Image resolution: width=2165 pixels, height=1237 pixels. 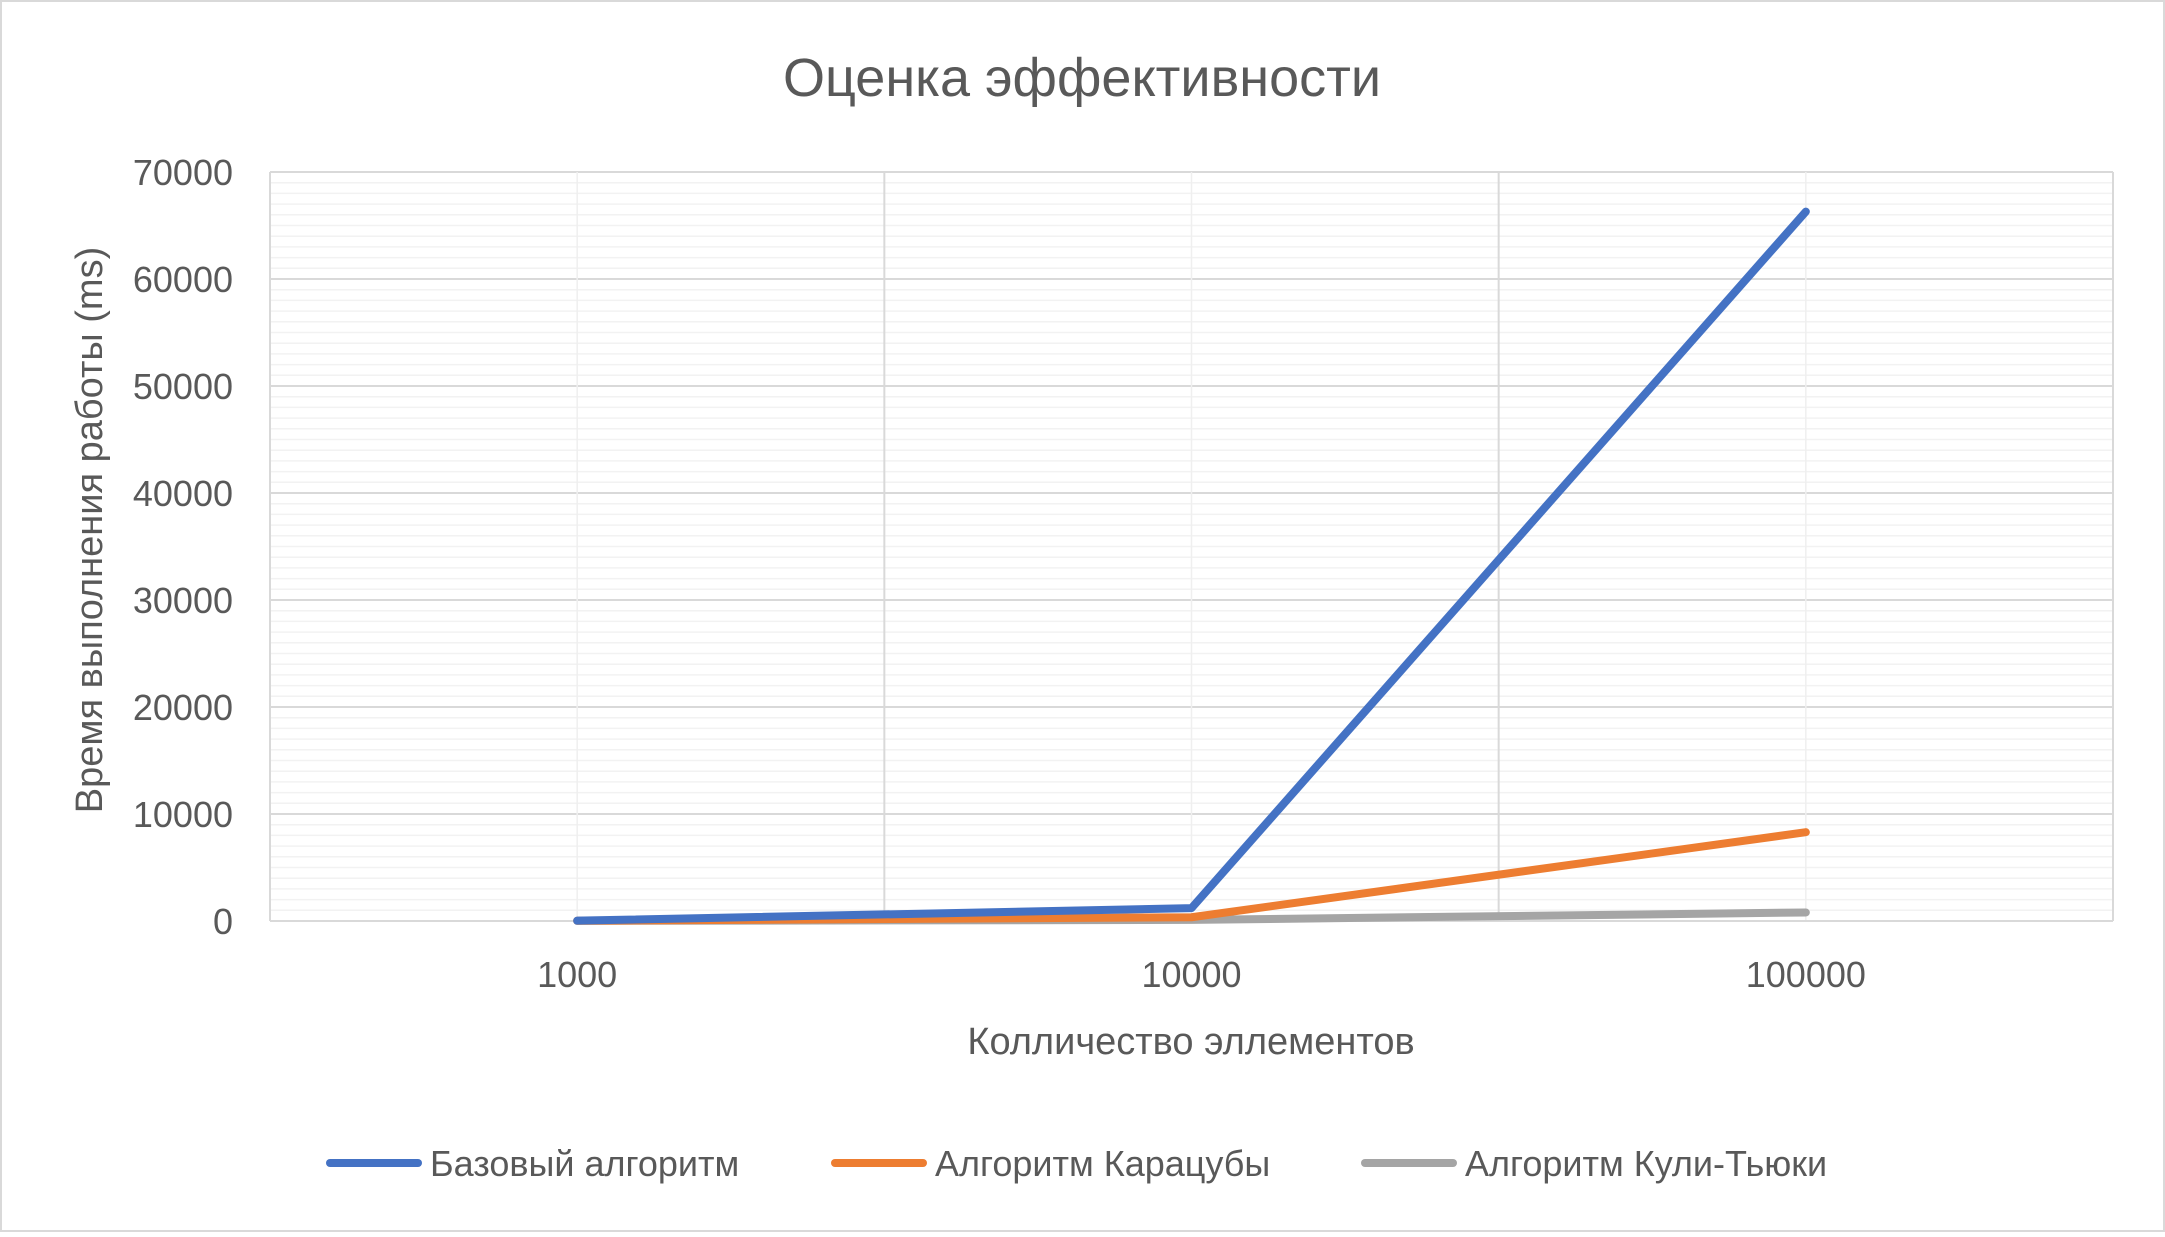 I want to click on legend-label: Базовый алгоритм, so click(x=584, y=1163).